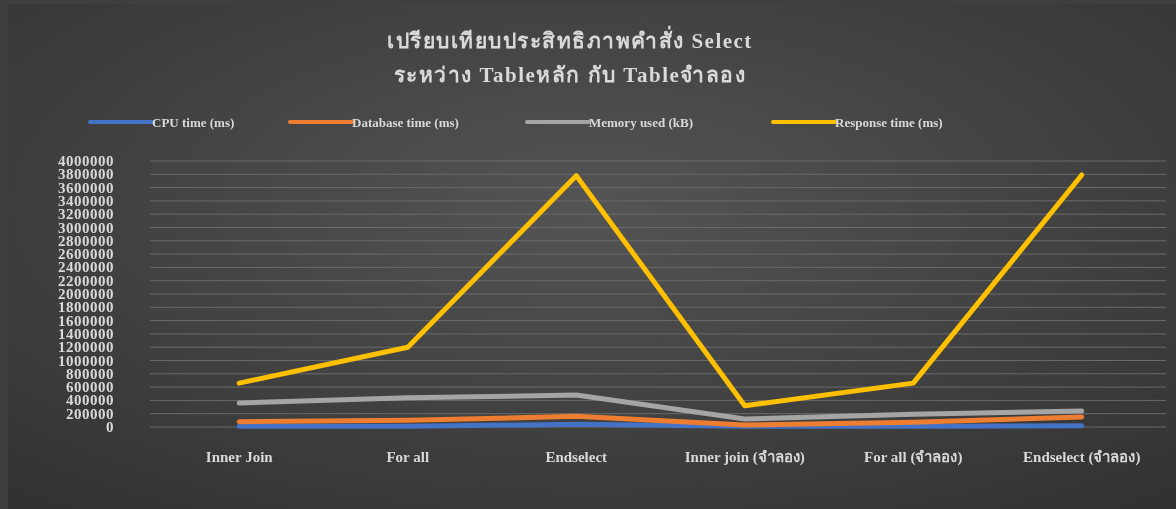  Describe the element at coordinates (570, 75) in the screenshot. I see `subtitle: ระหว่าง Tableหลัก กับ Tableจำลอง` at that location.